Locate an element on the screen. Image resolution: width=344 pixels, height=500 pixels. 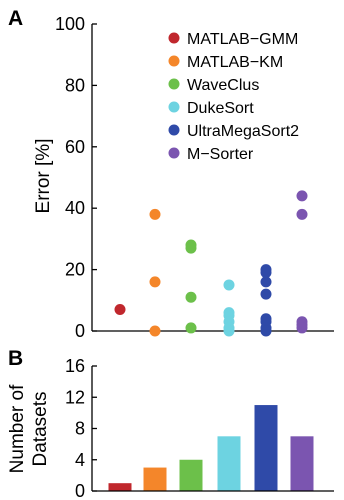
panel-a-ylabel: Error [%] is located at coordinates (43, 176).